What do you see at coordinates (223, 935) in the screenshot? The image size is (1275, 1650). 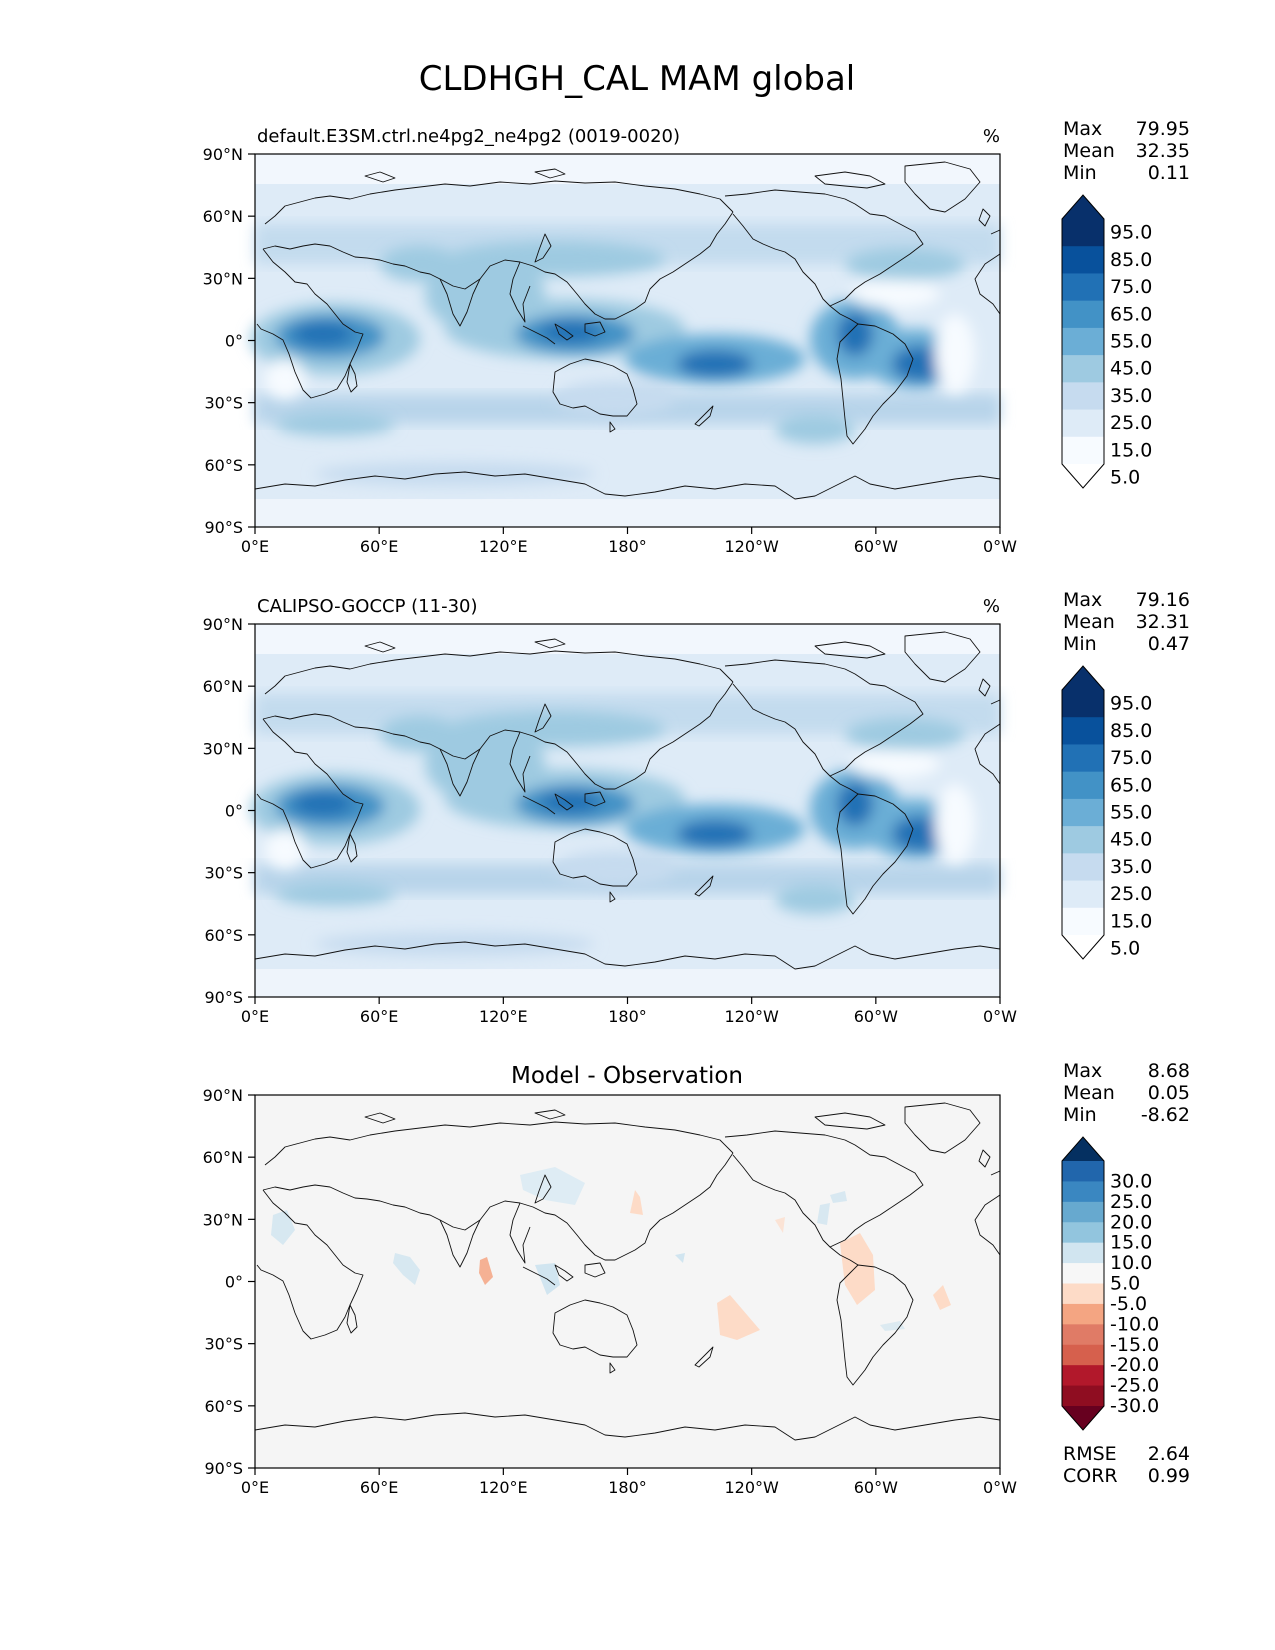 I see `lat-tick-label: 60°S` at bounding box center [223, 935].